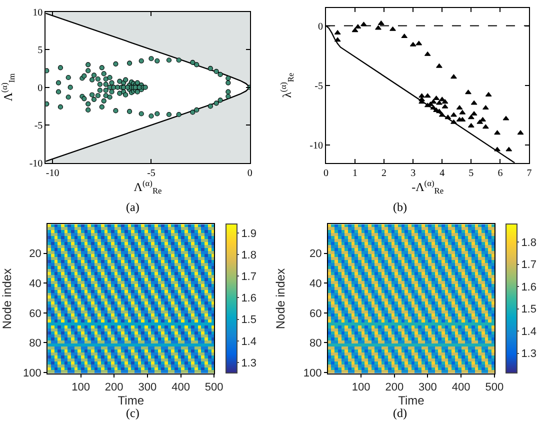  I want to click on x-tick-label: 7, so click(529, 173).